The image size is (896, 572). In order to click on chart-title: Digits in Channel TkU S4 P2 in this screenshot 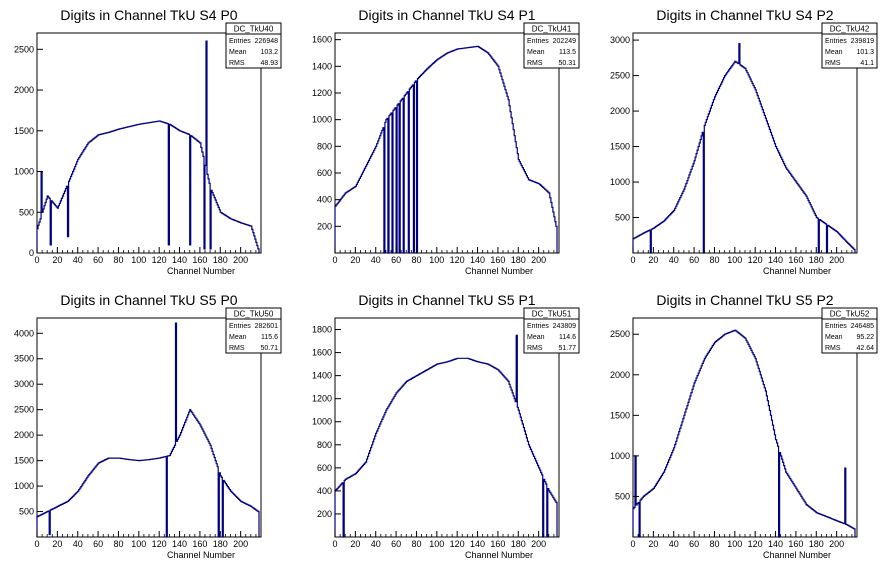, I will do `click(744, 15)`.